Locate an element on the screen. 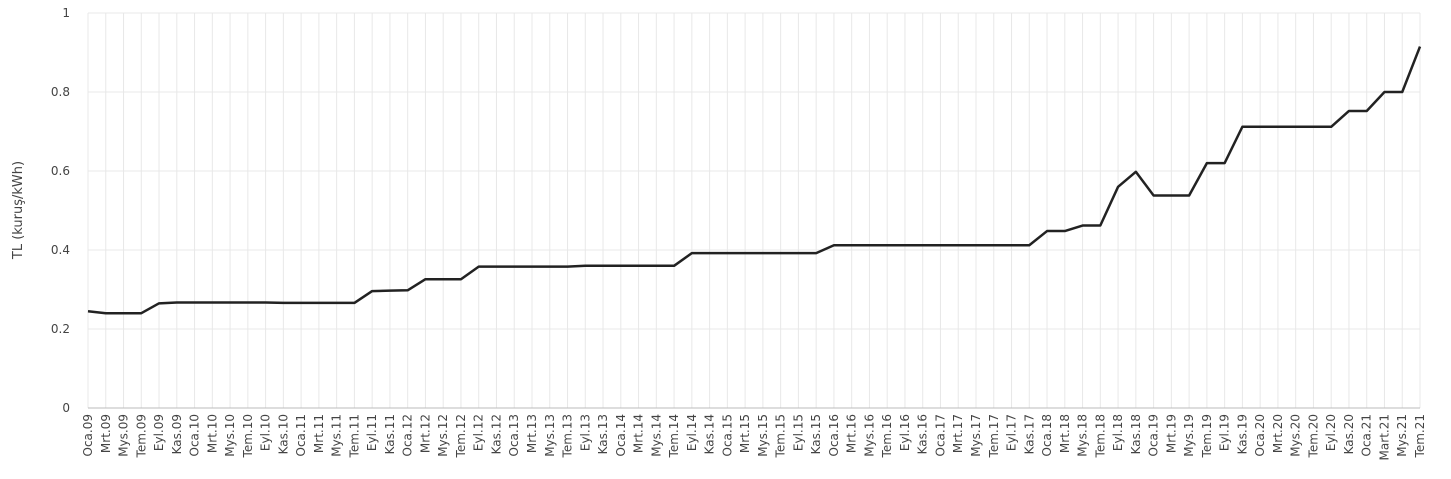 The image size is (1451, 479). x-tick-label: Eyl.09 is located at coordinates (159, 432).